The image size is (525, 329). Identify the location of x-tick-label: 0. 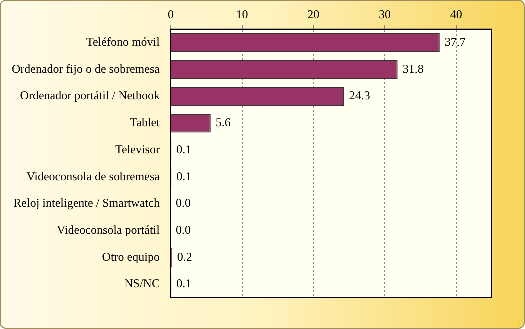
(171, 14).